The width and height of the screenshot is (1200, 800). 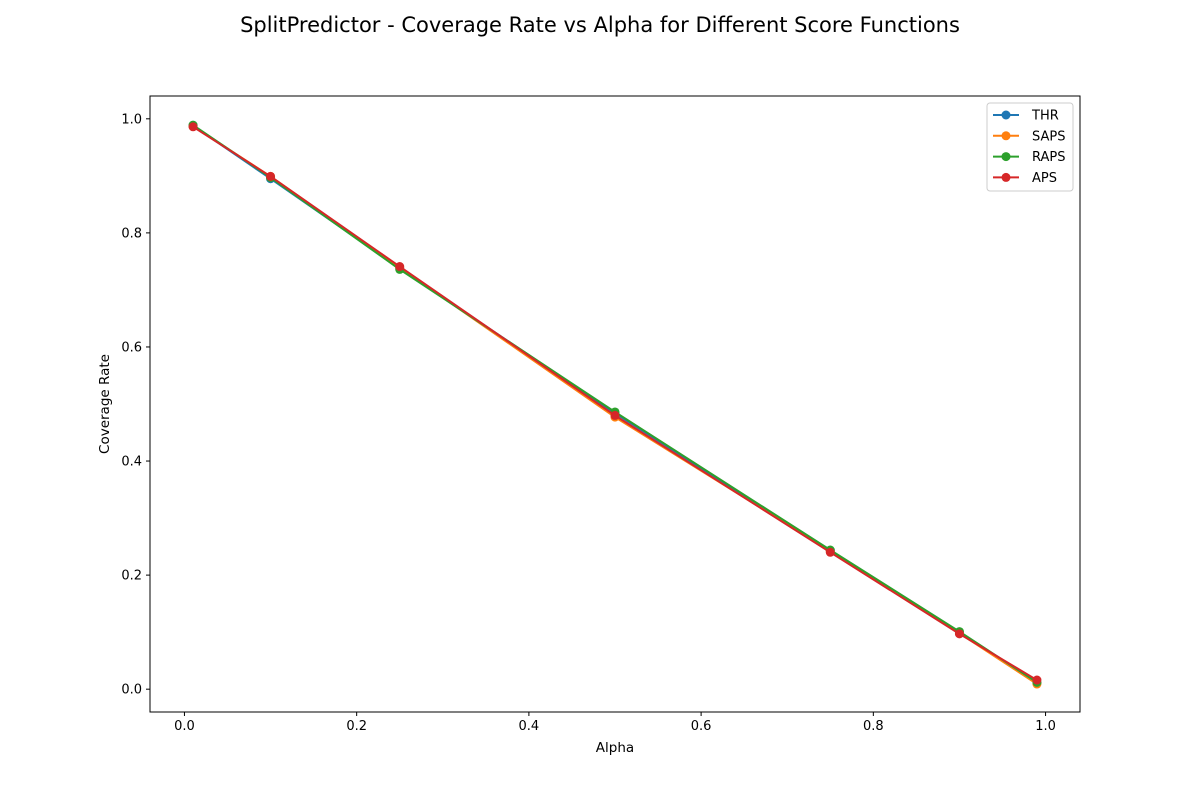 I want to click on x-tick-label: 0.8, so click(x=873, y=726).